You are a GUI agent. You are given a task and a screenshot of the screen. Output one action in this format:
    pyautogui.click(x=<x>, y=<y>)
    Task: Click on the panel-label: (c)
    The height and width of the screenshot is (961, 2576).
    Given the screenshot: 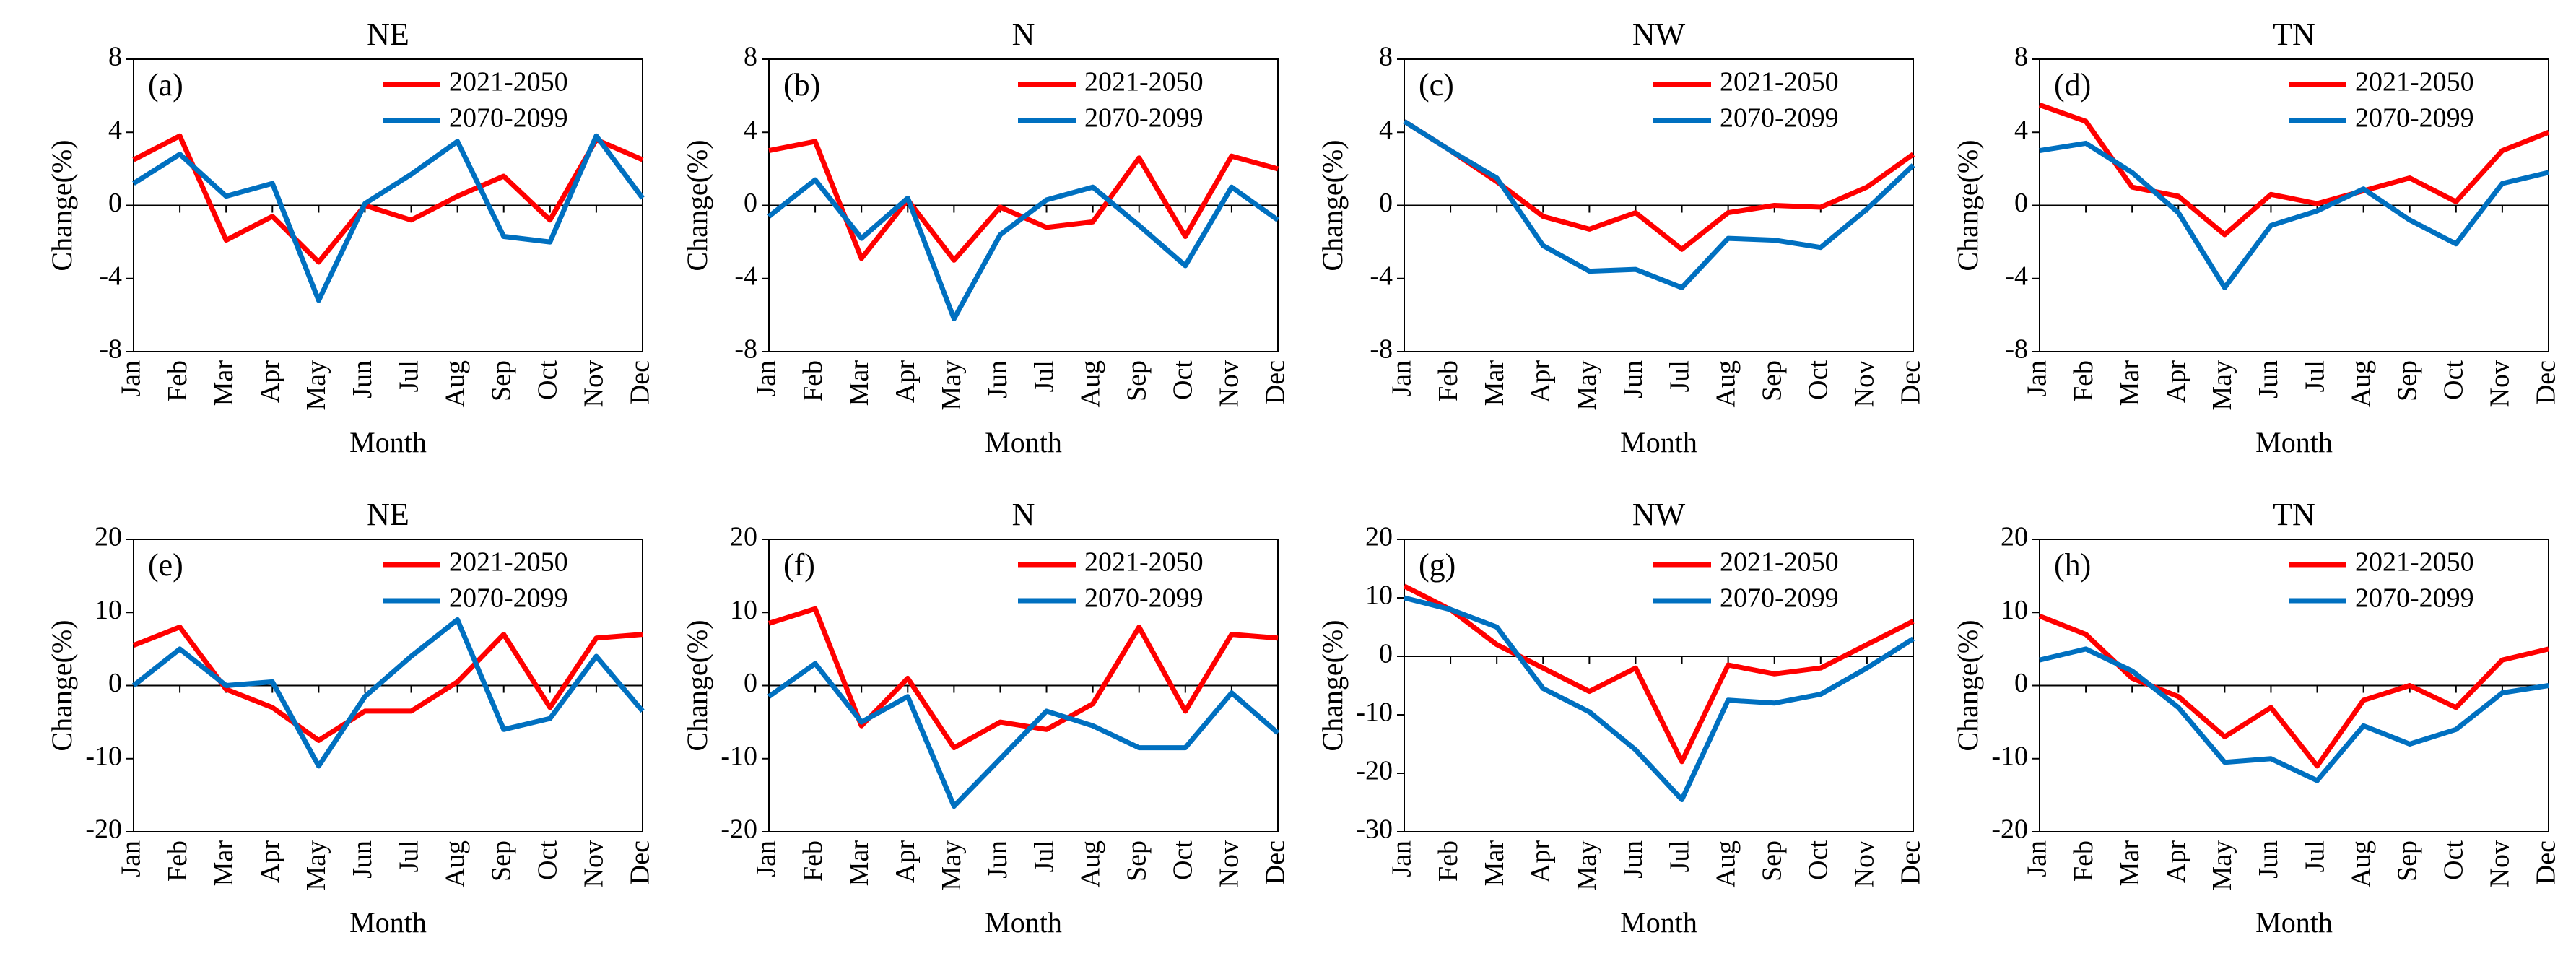 What is the action you would take?
    pyautogui.click(x=1436, y=85)
    